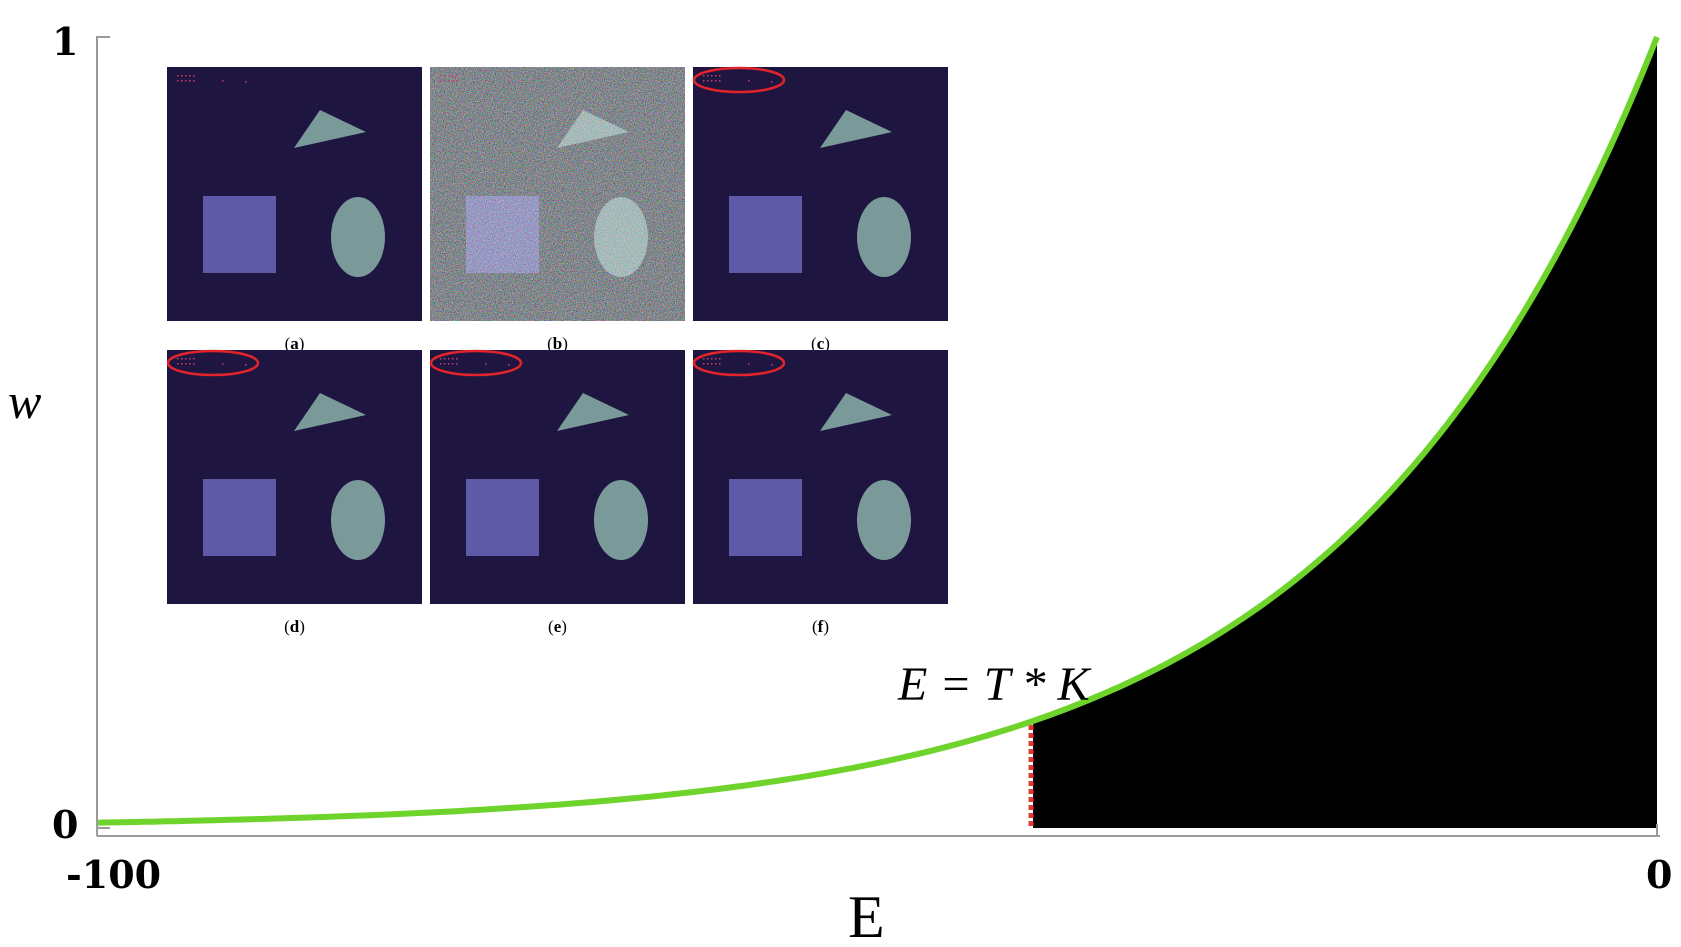 The image size is (1681, 947). I want to click on inset-panel-e: (e), so click(557, 492).